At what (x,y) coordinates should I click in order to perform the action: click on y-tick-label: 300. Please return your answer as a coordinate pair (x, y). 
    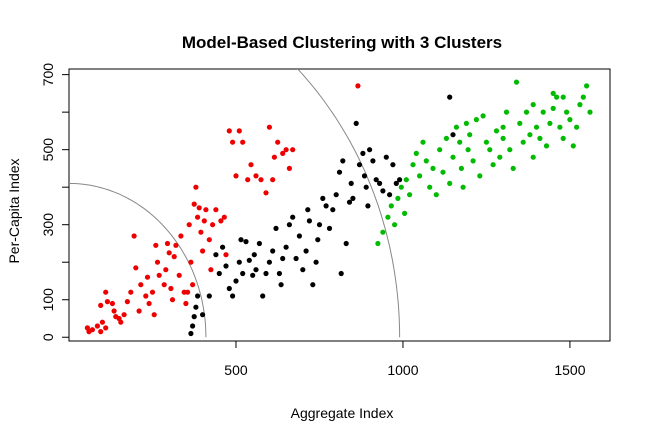
    Looking at the image, I should click on (48, 225).